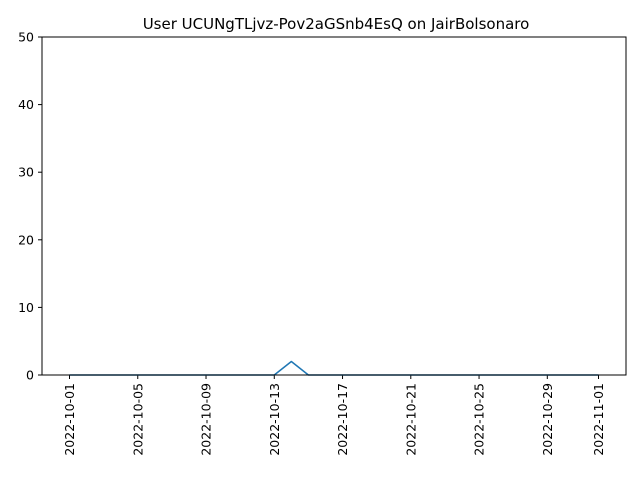 The width and height of the screenshot is (640, 480). Describe the element at coordinates (26, 307) in the screenshot. I see `y-tick-label: 10` at that location.